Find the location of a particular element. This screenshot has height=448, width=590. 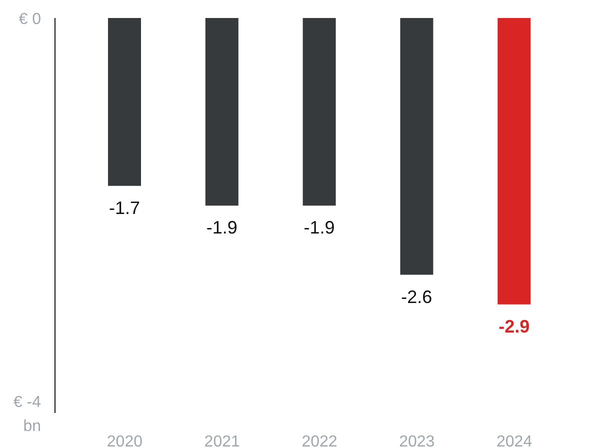

y-tick-label: € 0 is located at coordinates (30, 19).